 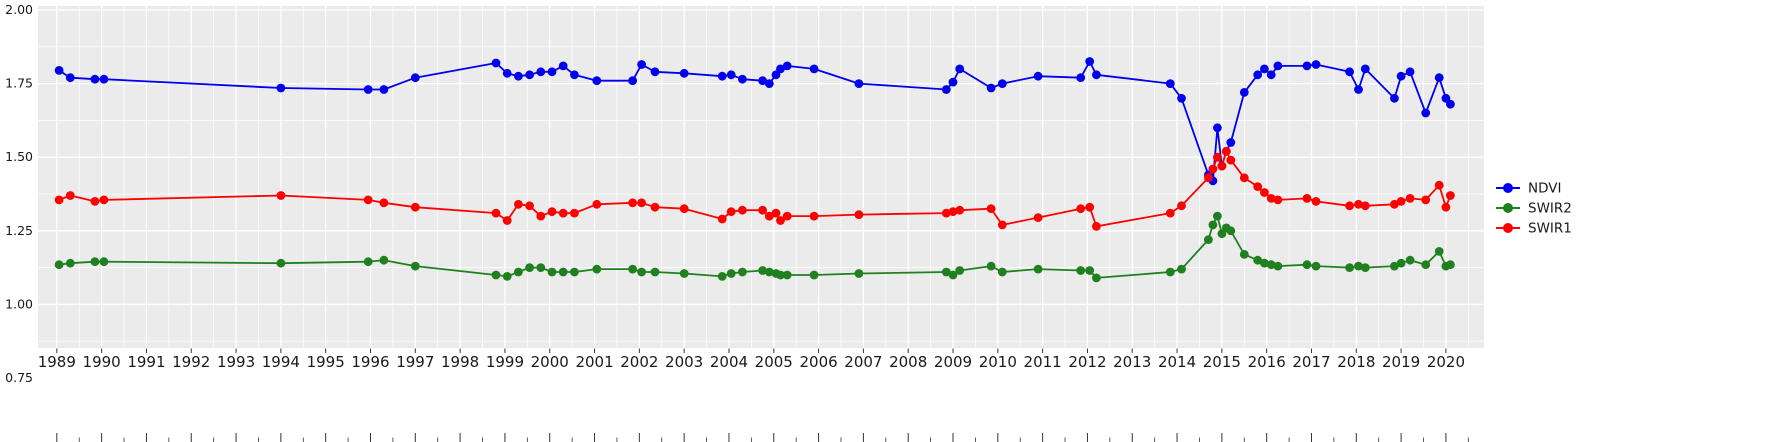 What do you see at coordinates (998, 362) in the screenshot?
I see `x-tick-label: 2010` at bounding box center [998, 362].